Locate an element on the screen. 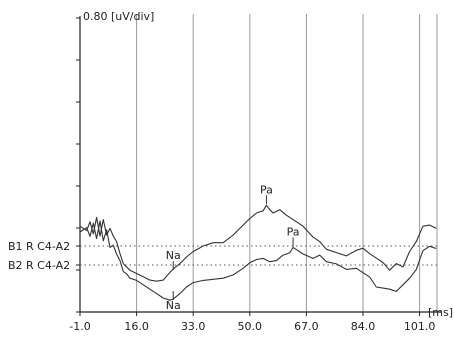 This screenshot has width=454, height=342. x-tick-label: 33.0 is located at coordinates (193, 326).